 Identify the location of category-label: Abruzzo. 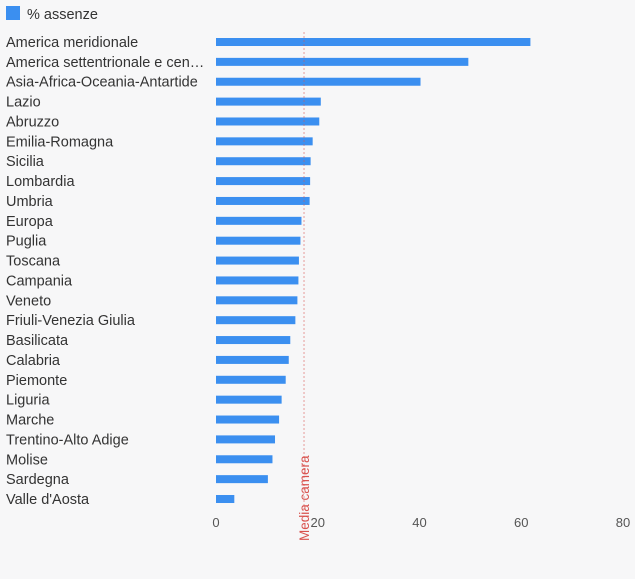
(32, 122).